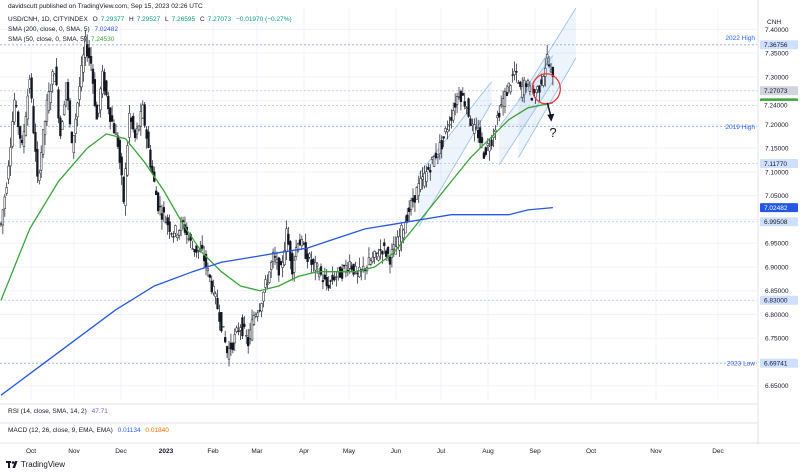  Describe the element at coordinates (48, 19) in the screenshot. I see `legend-symbol: USD/CNH, 1D, CITYINDEX` at that location.